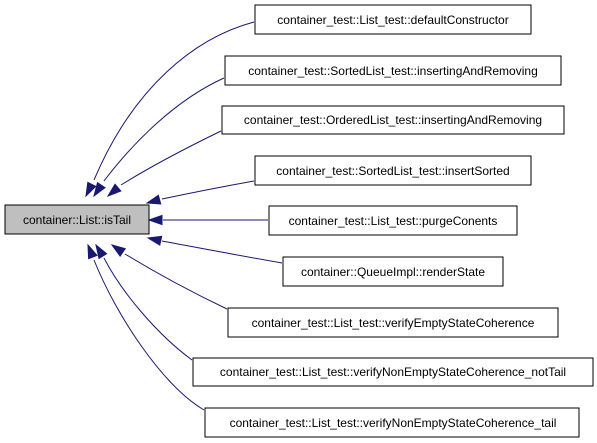 The height and width of the screenshot is (443, 597). I want to click on edge-verify-non-empty-tail-arrowhead, so click(92, 251).